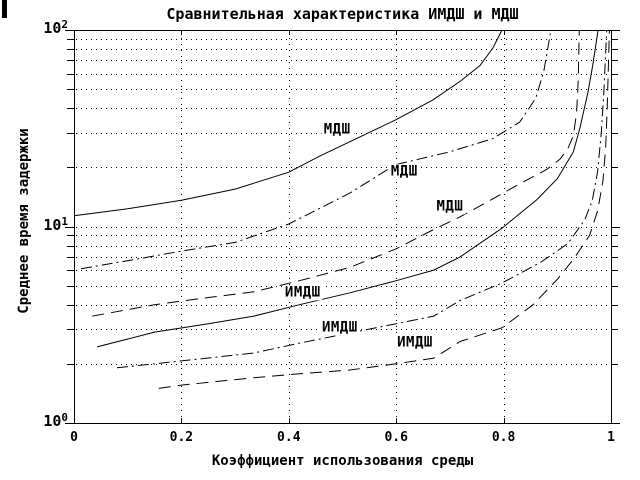 The width and height of the screenshot is (640, 480). Describe the element at coordinates (55, 27) in the screenshot. I see `y-tick-label: 10²` at that location.